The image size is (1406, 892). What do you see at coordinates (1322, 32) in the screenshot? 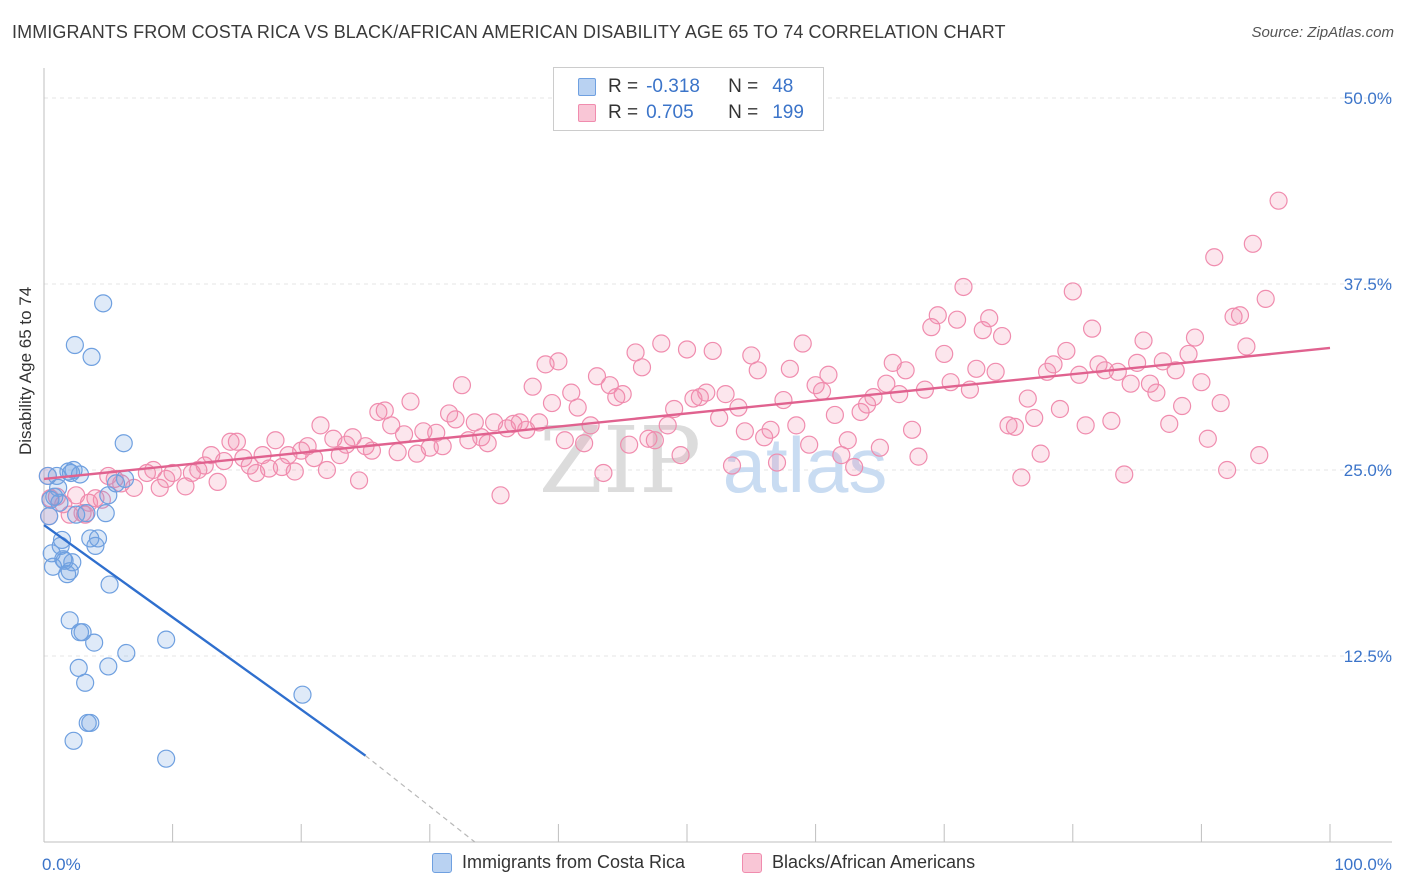
I see `source-note: Source: ZipAtlas.com` at bounding box center [1322, 32].